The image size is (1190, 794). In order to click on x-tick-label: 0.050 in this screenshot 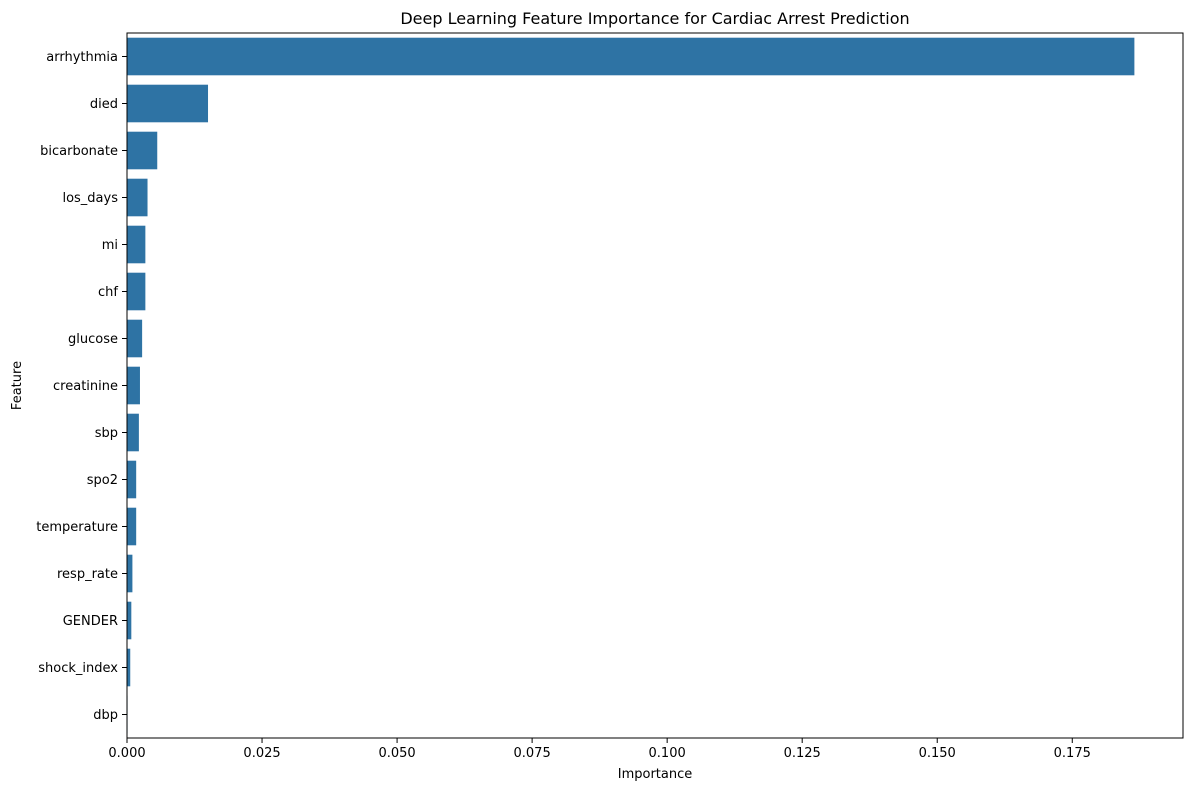, I will do `click(396, 753)`.